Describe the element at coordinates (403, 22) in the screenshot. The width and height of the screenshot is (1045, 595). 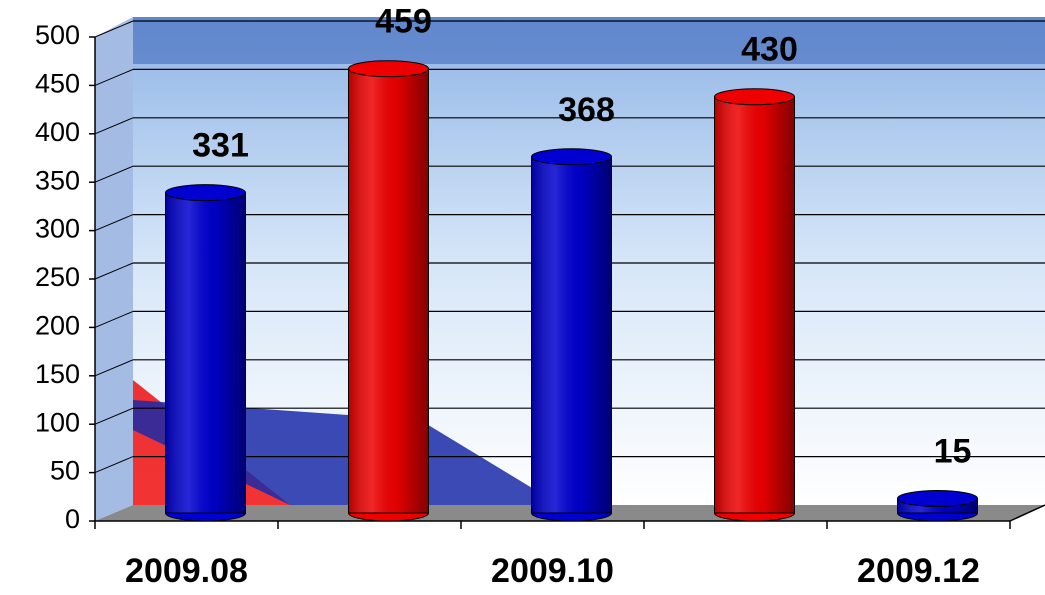
I see `value-label: 459` at that location.